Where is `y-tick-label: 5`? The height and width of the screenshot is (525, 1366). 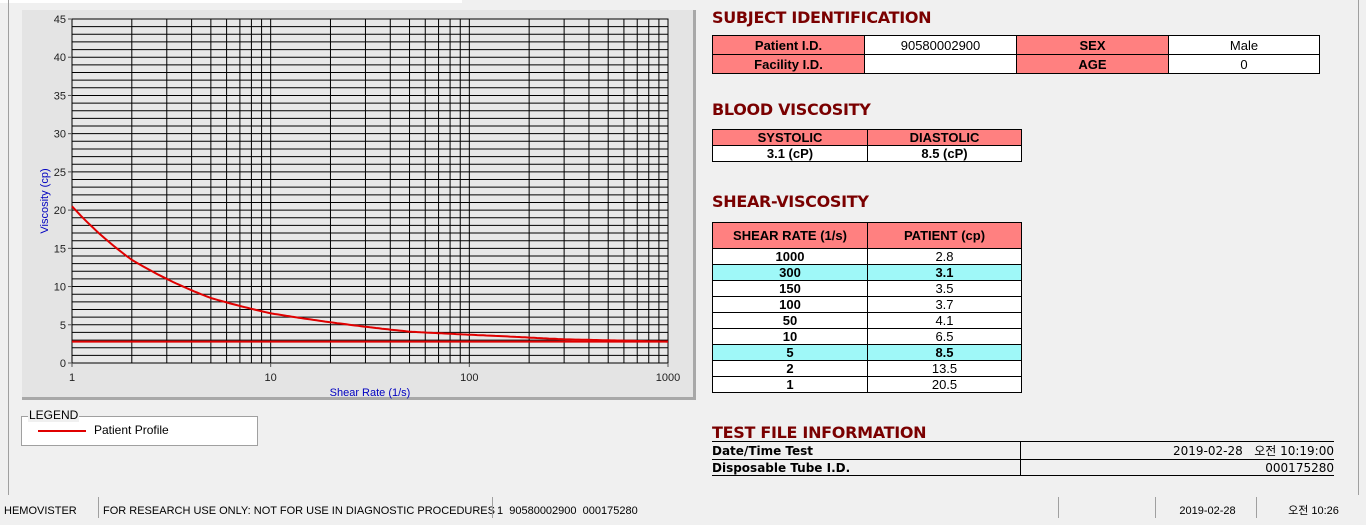 y-tick-label: 5 is located at coordinates (63, 326).